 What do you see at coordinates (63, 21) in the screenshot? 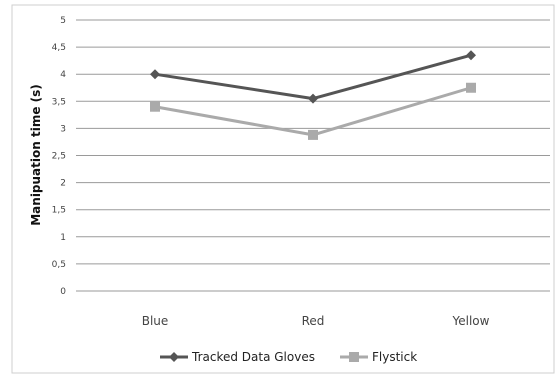
I see `y-tick-label: 5` at bounding box center [63, 21].